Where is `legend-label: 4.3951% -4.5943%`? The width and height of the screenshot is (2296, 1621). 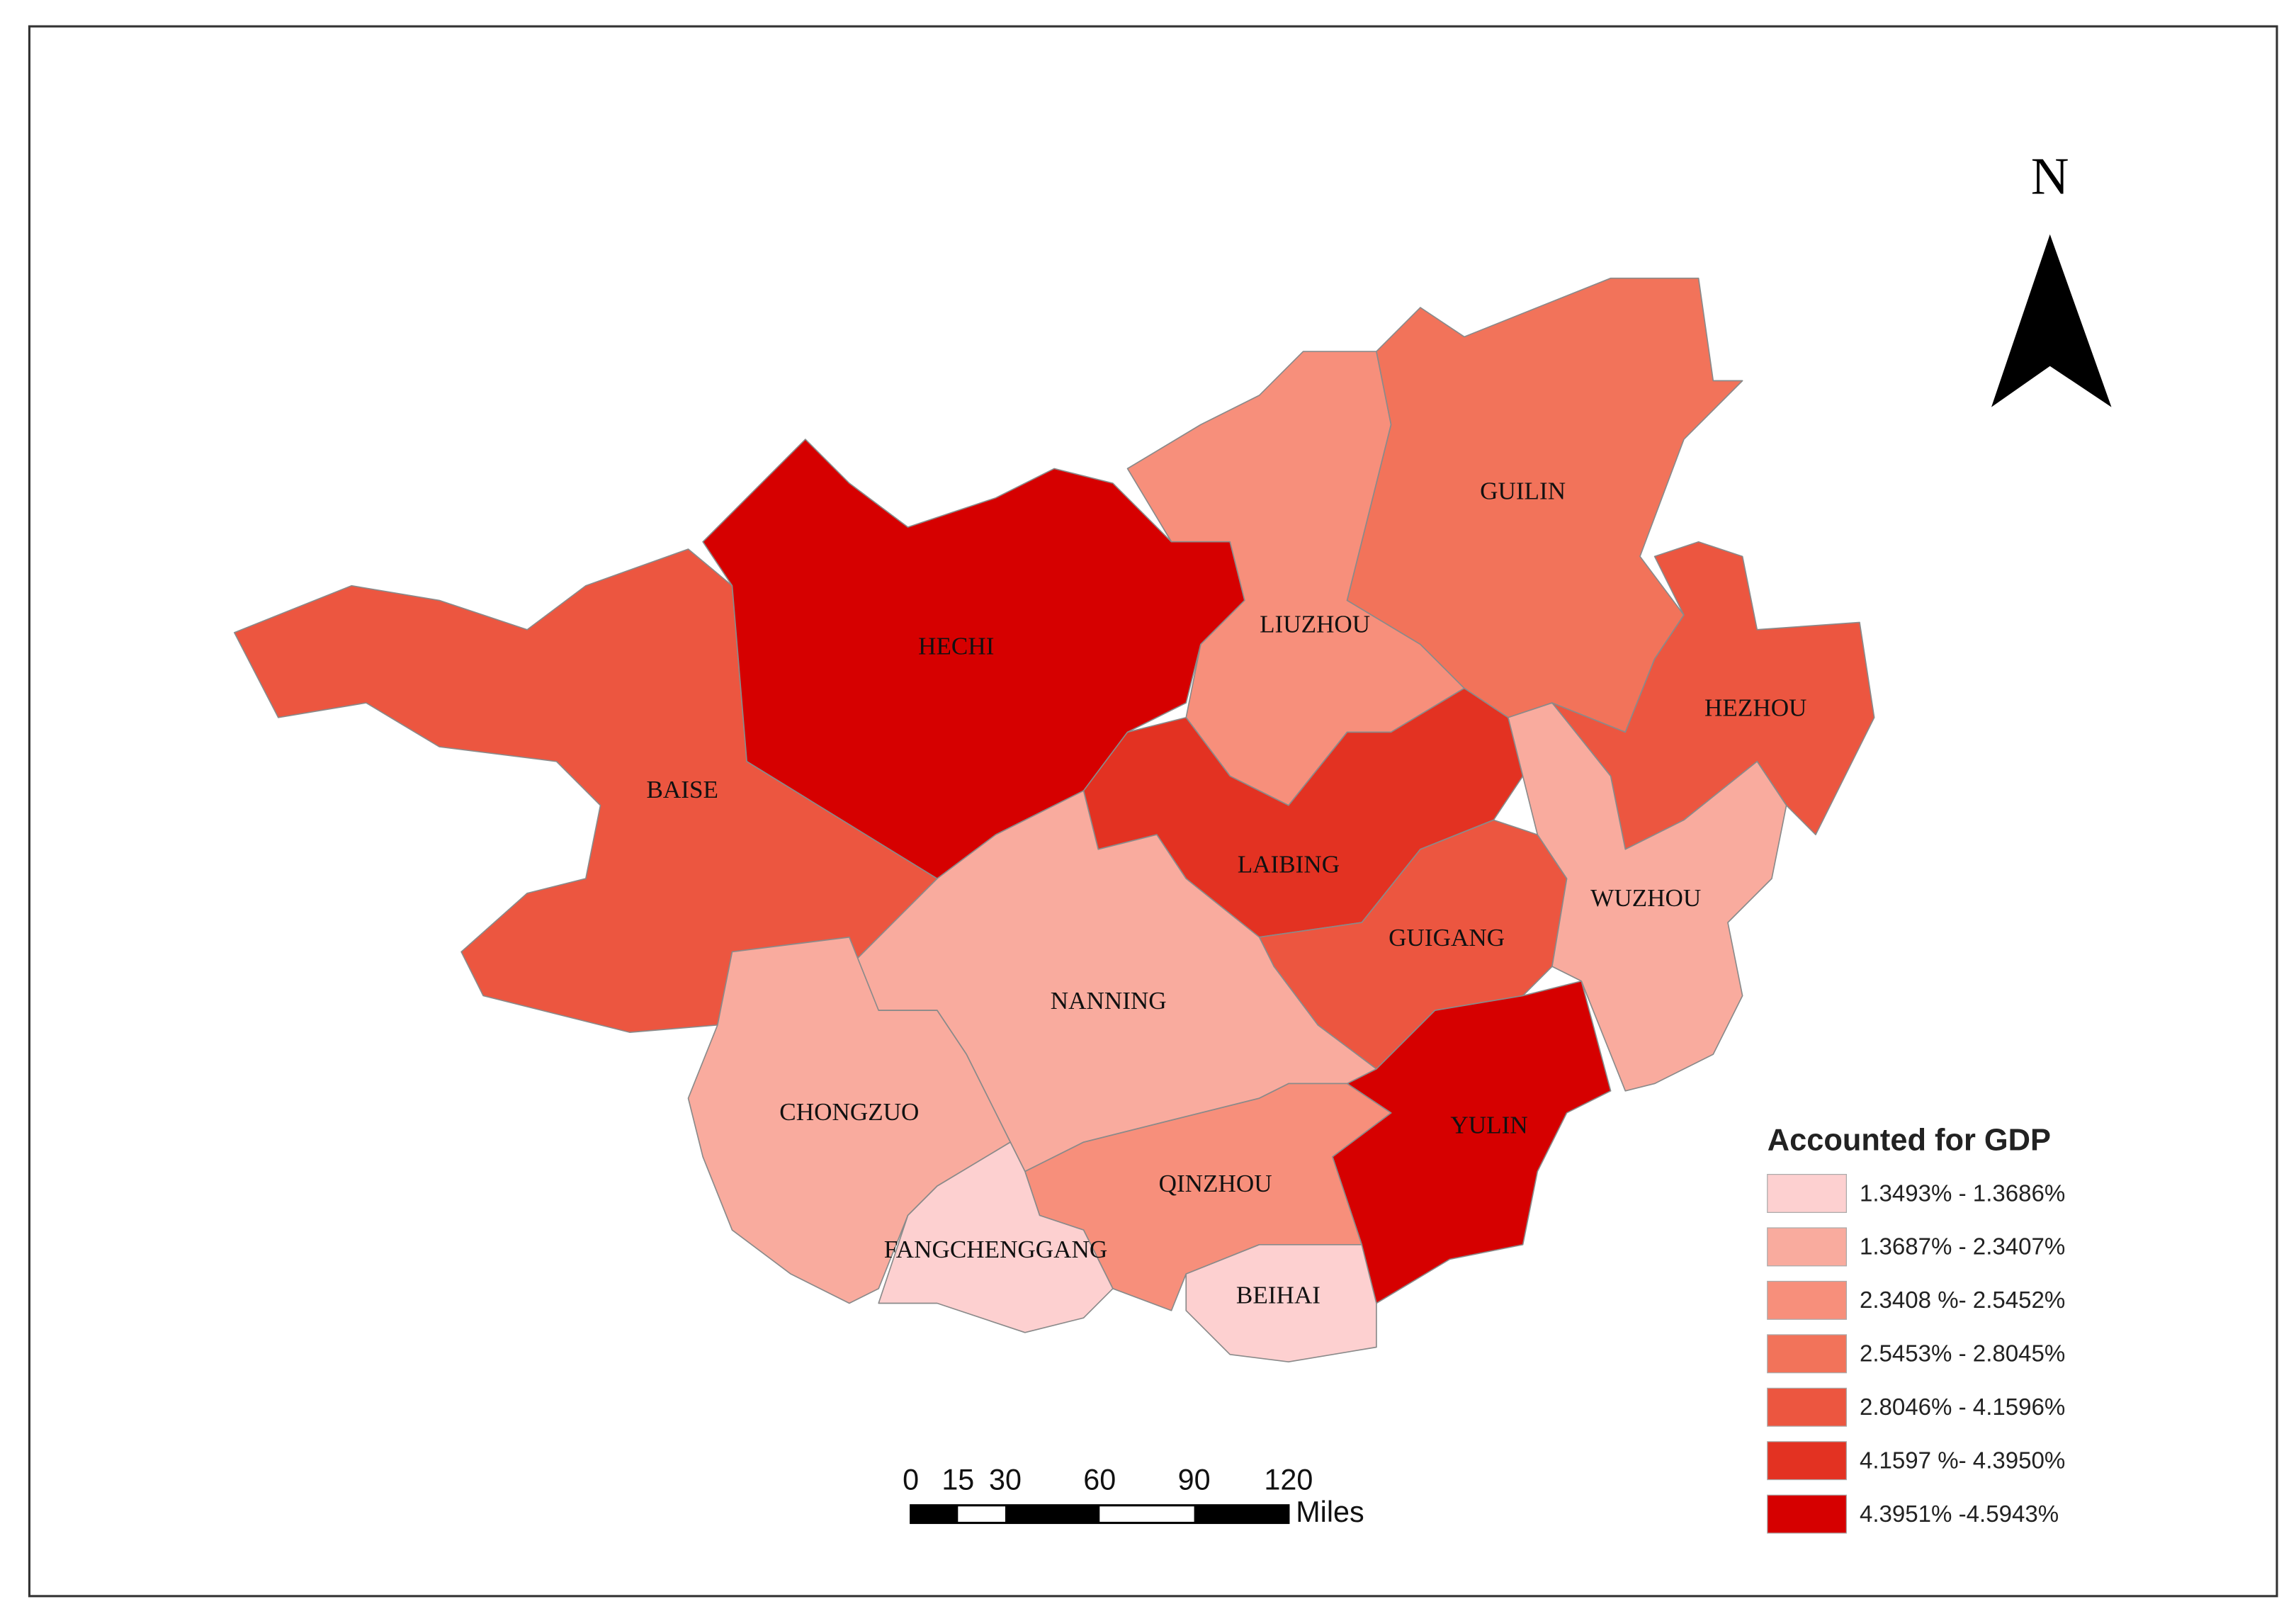 legend-label: 4.3951% -4.5943% is located at coordinates (1959, 1514).